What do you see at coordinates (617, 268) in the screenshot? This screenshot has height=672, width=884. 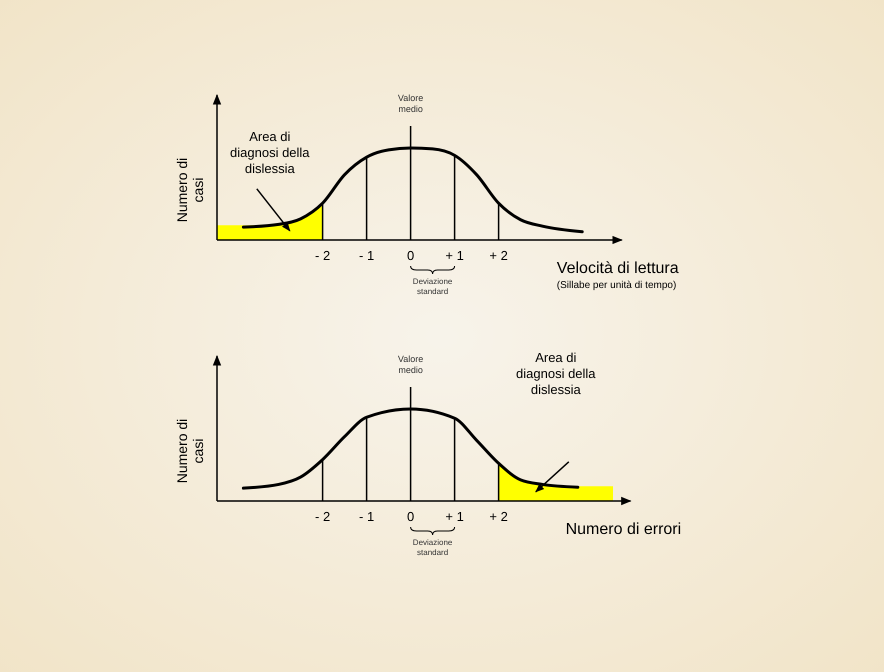 I see `x-axis-title: Velocità di lettura` at bounding box center [617, 268].